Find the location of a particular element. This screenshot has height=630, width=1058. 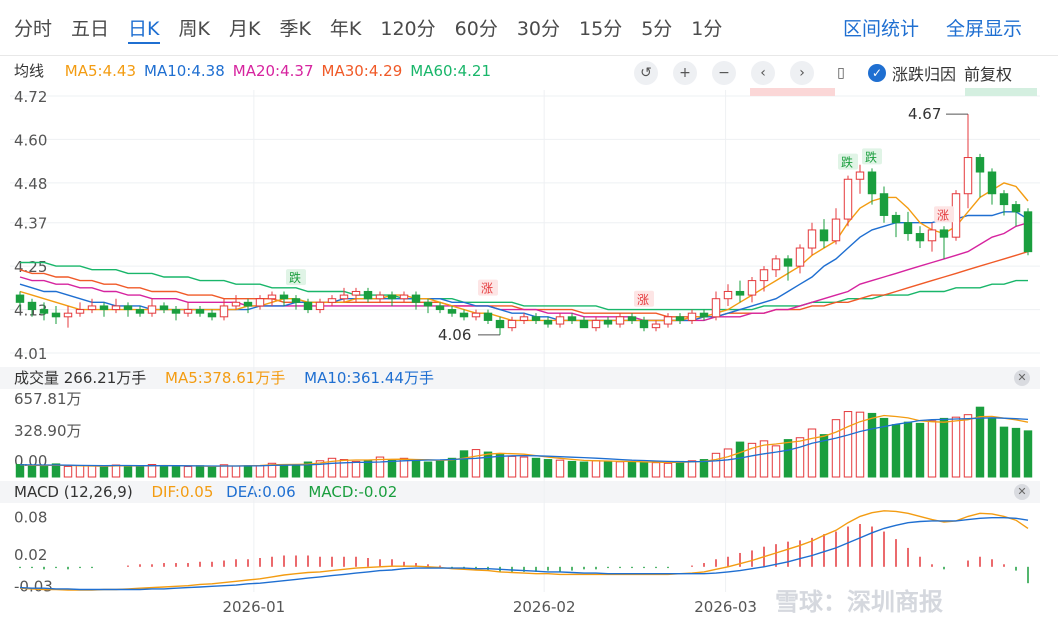

fullscreen-button: 全屏显示 is located at coordinates (984, 29).